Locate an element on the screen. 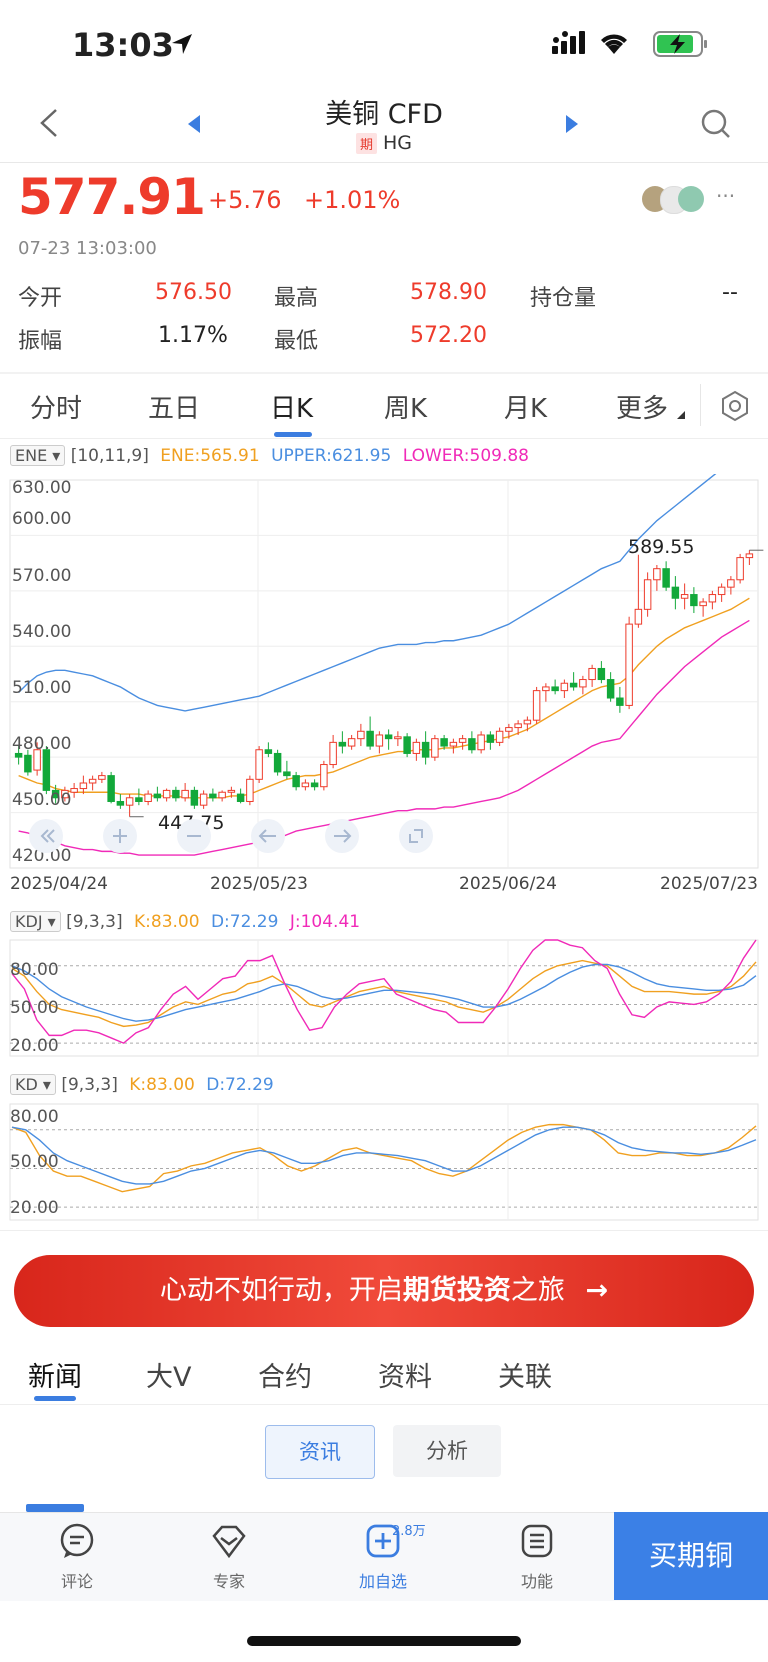 This screenshot has width=768, height=1662. kd-select: KD ▾ is located at coordinates (33, 1084).